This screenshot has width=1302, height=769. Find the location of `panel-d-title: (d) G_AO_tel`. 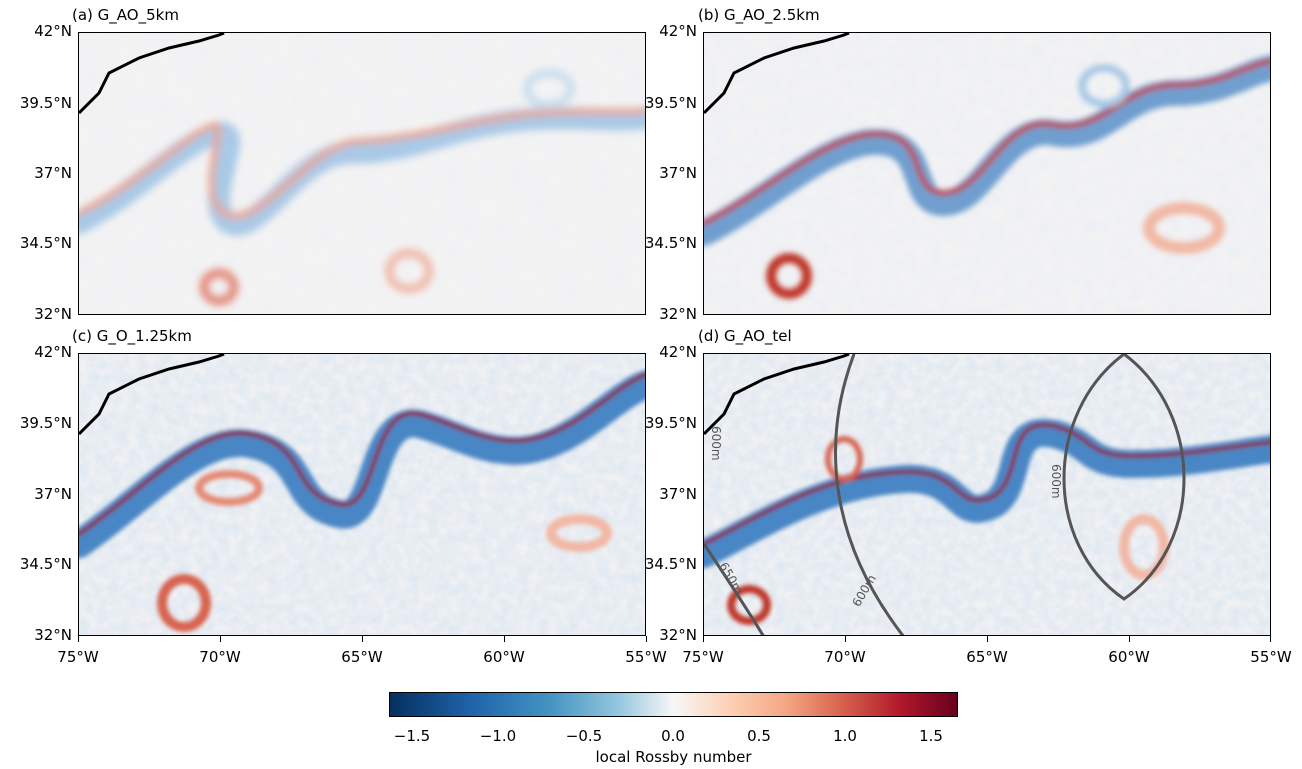

panel-d-title: (d) G_AO_tel is located at coordinates (745, 336).